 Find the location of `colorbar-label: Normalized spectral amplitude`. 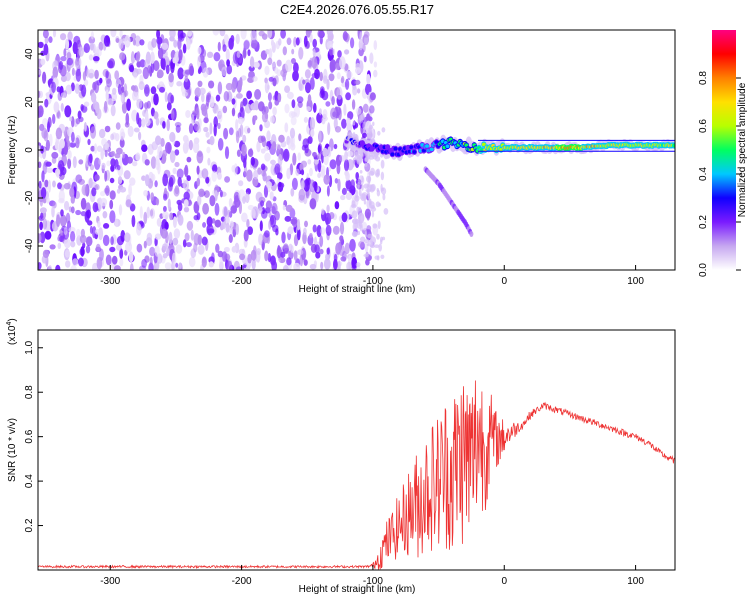

colorbar-label: Normalized spectral amplitude is located at coordinates (742, 149).